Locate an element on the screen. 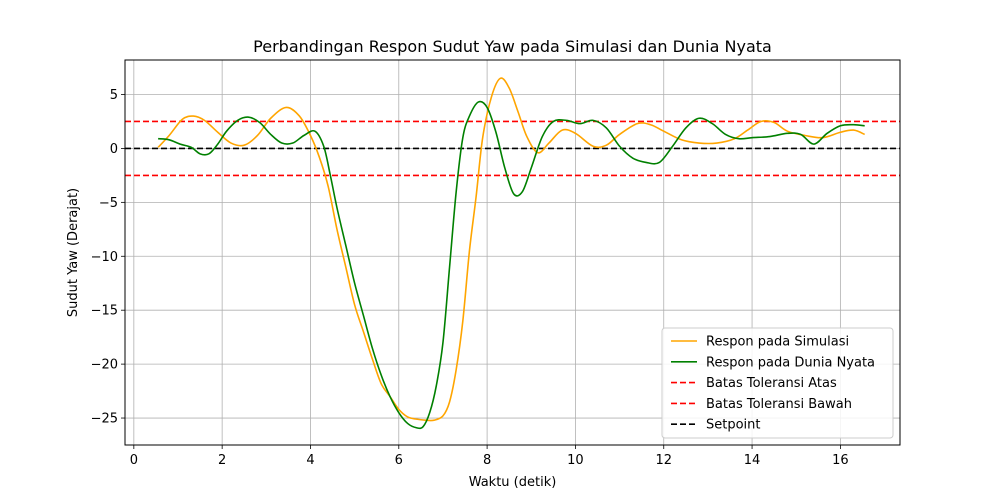 The image size is (1000, 504). legend-box is located at coordinates (777, 383).